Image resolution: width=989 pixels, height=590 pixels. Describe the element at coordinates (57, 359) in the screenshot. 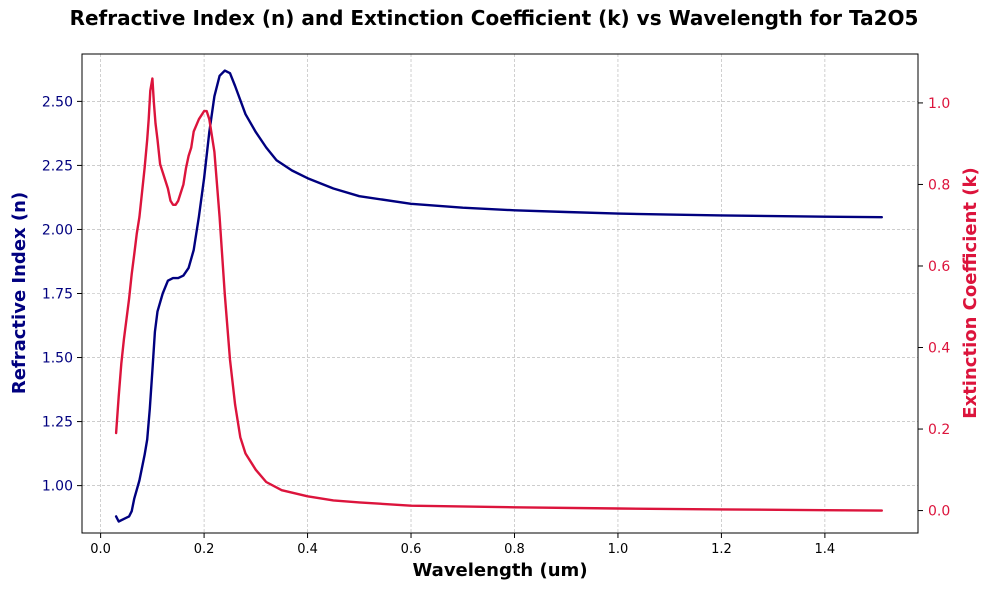

I see `y-left-tick-label: 1.50` at that location.